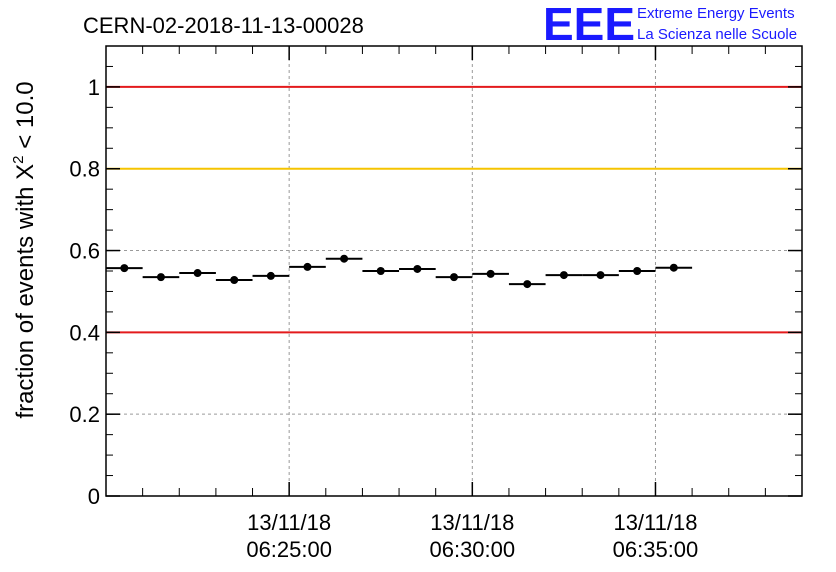  I want to click on y-tick-label: 0.4, so click(84, 332).